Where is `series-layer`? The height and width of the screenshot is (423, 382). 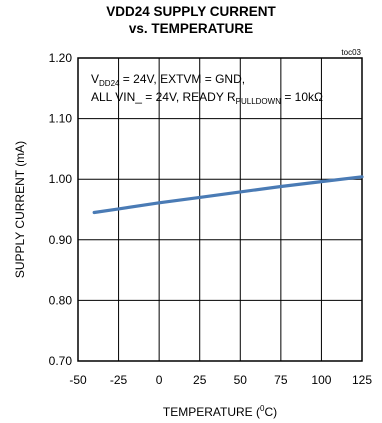 series-layer is located at coordinates (228, 195).